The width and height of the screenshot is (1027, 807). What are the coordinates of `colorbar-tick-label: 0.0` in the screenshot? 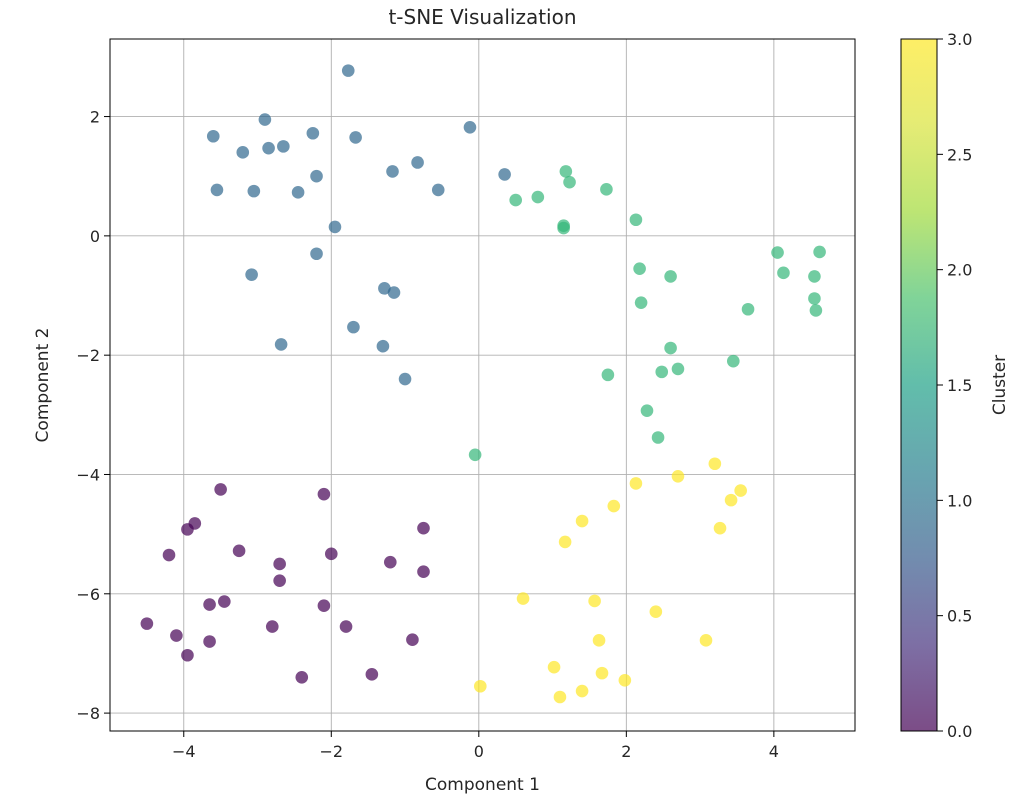 It's located at (959, 731).